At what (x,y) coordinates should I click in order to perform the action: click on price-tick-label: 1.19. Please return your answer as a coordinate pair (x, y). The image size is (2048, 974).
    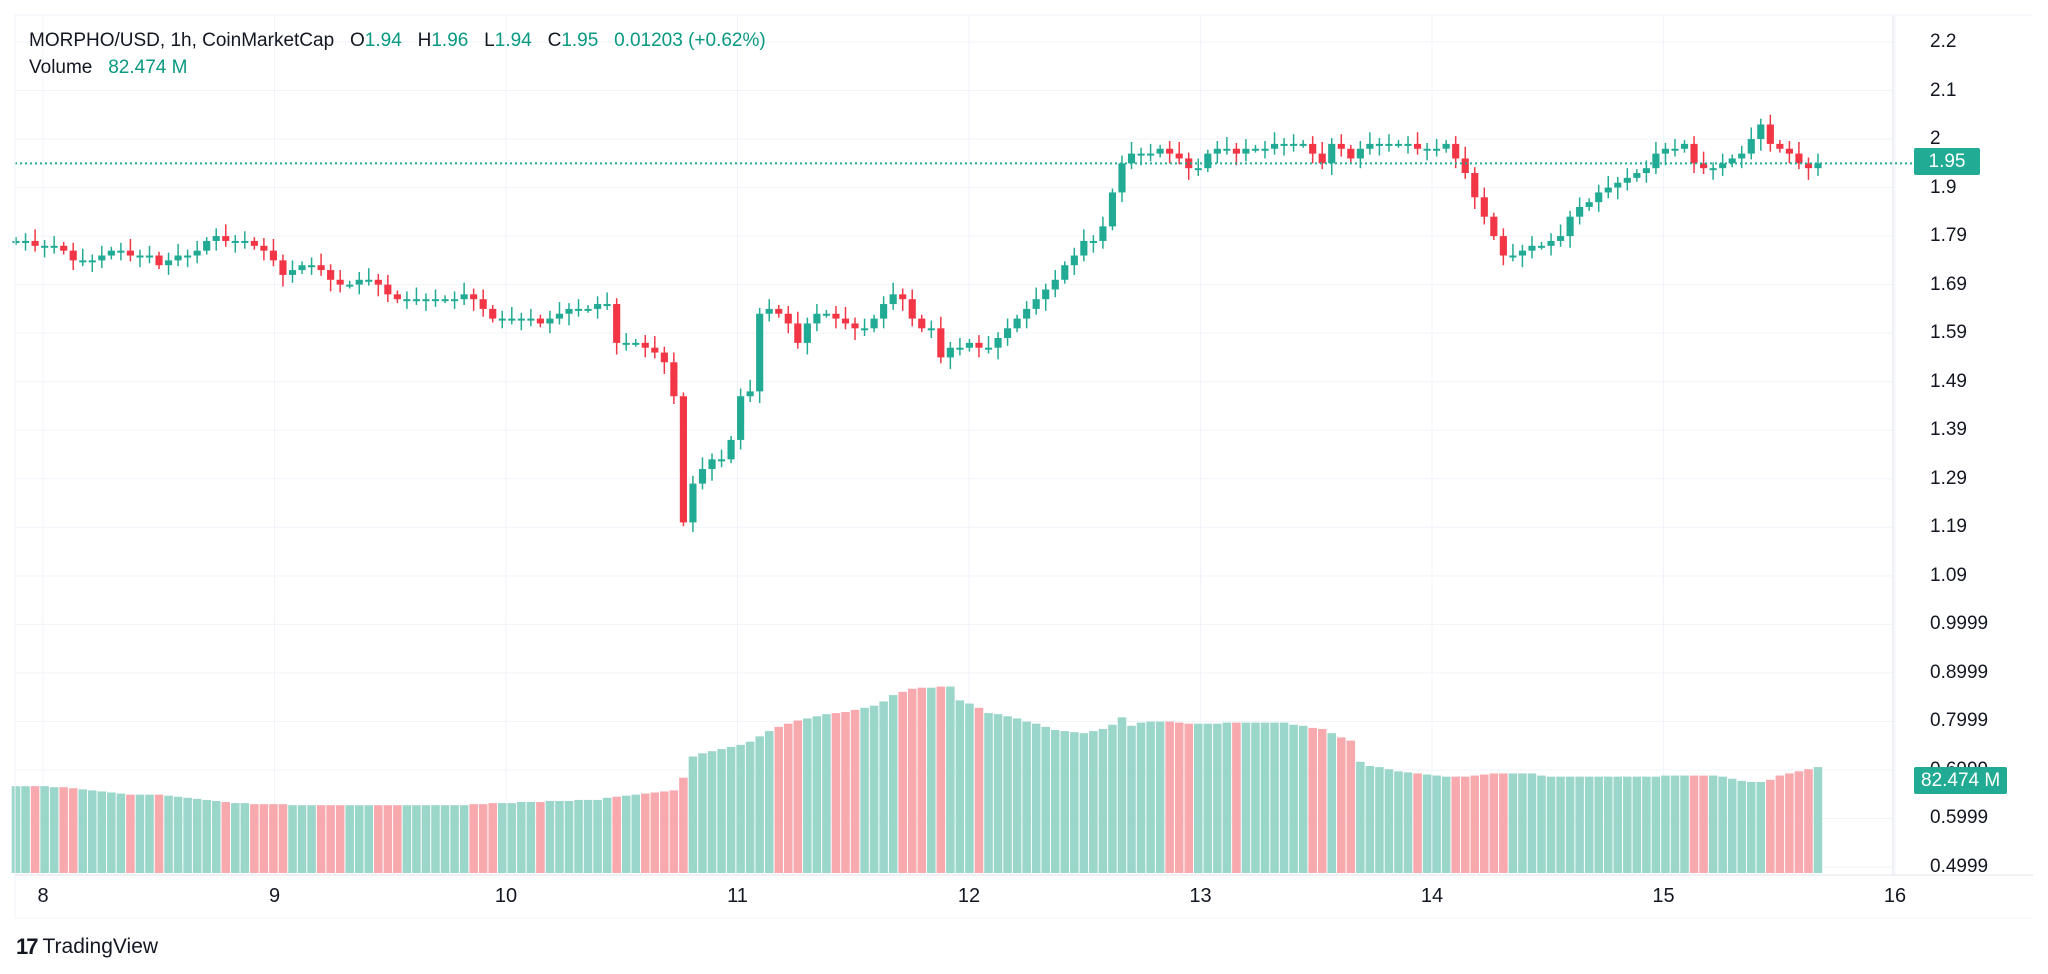
    Looking at the image, I should click on (1948, 527).